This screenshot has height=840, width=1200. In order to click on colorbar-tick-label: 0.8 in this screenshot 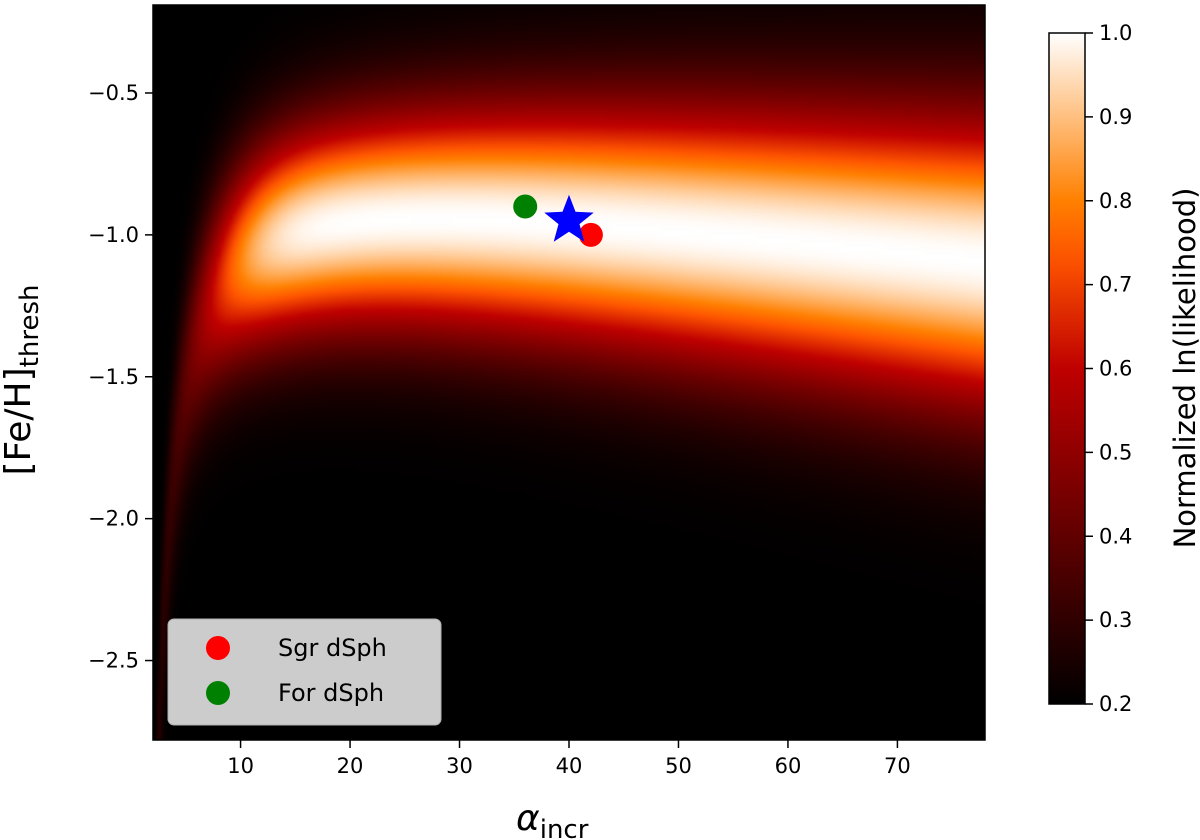, I will do `click(1115, 201)`.